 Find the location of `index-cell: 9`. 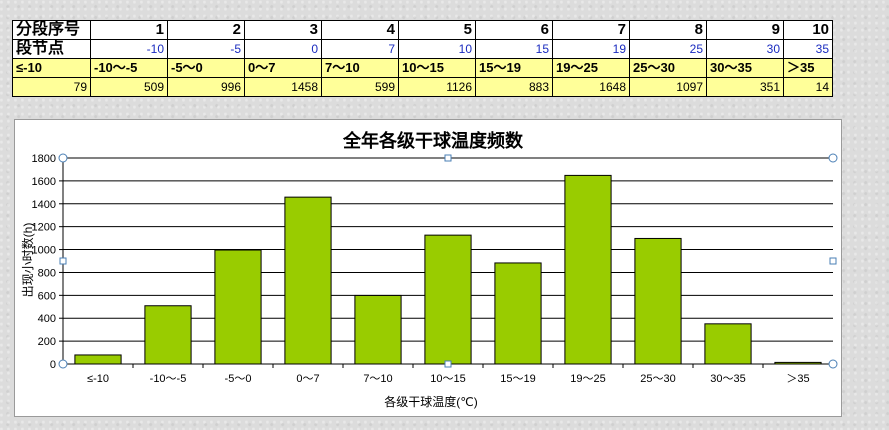

index-cell: 9 is located at coordinates (745, 30).